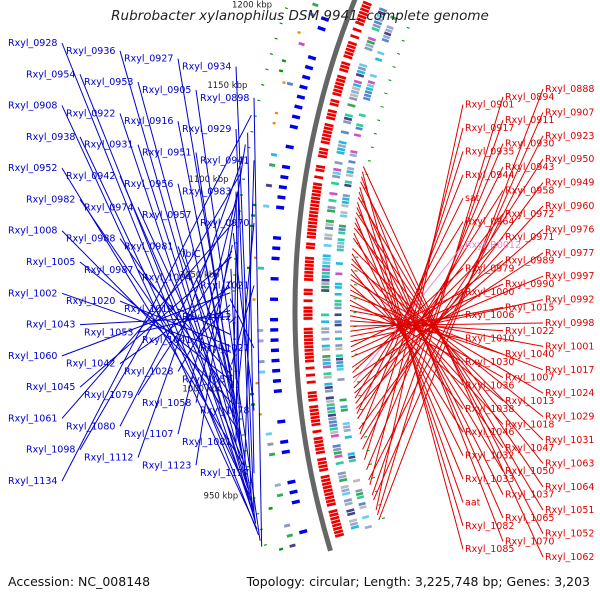 This screenshot has width=600, height=600. I want to click on gene-label: Rxyl_0931, so click(108, 145).